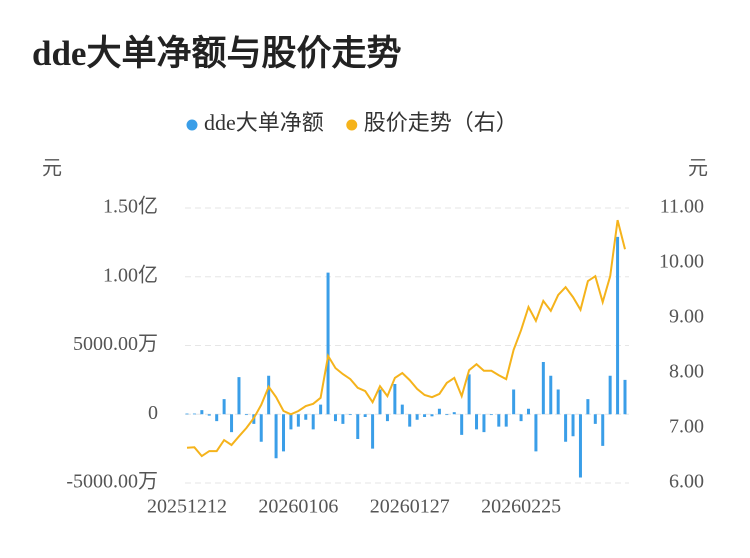 The height and width of the screenshot is (558, 750). I want to click on legend-label: dde大单净额, so click(264, 122).